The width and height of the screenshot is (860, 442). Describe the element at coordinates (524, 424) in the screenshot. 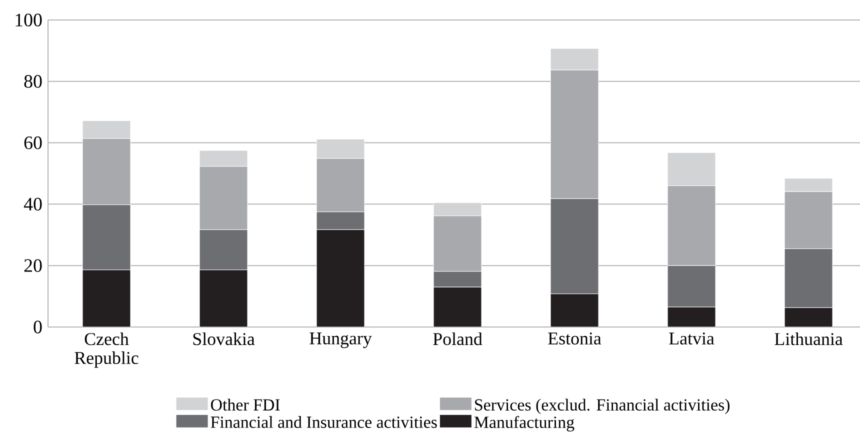

I see `legend-label: Manufacturing` at that location.